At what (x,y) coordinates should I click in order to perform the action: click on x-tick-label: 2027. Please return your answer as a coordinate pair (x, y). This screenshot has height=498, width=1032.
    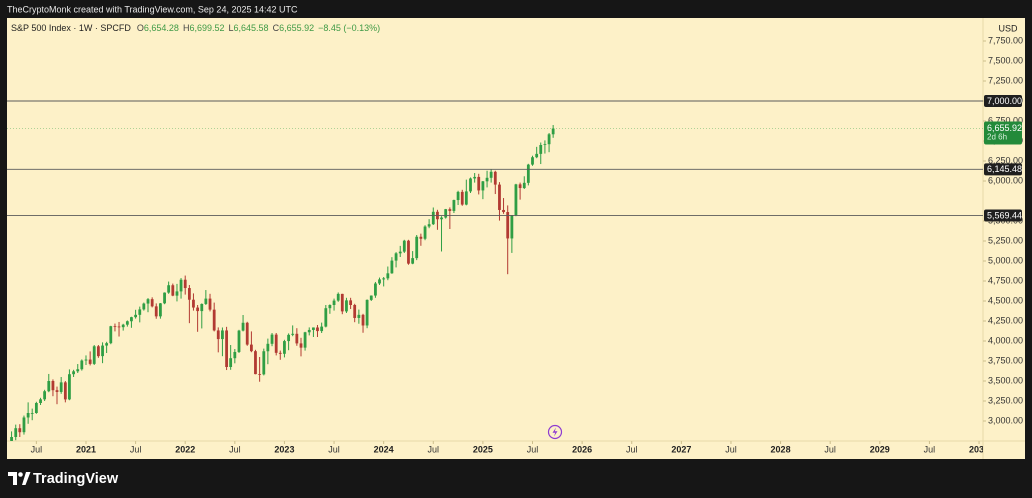
    Looking at the image, I should click on (681, 449).